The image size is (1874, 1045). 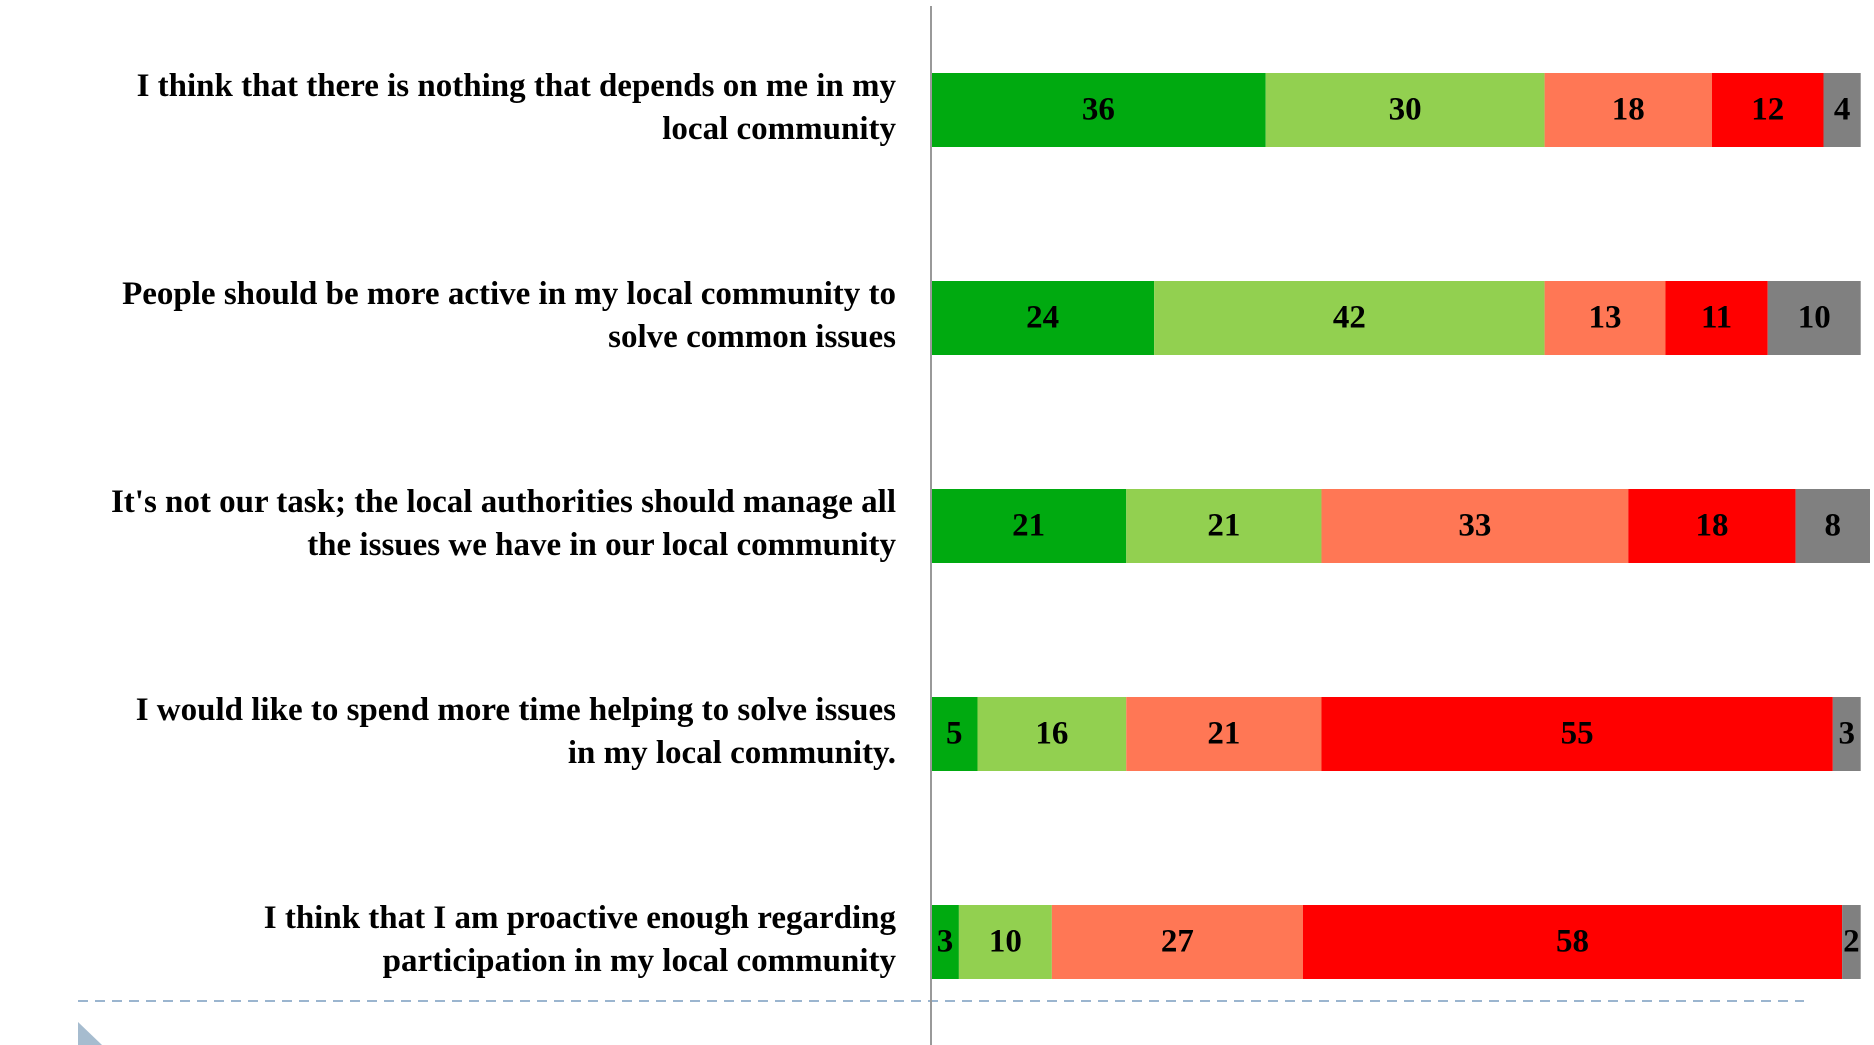 I want to click on value-label: 12, so click(x=1767, y=110).